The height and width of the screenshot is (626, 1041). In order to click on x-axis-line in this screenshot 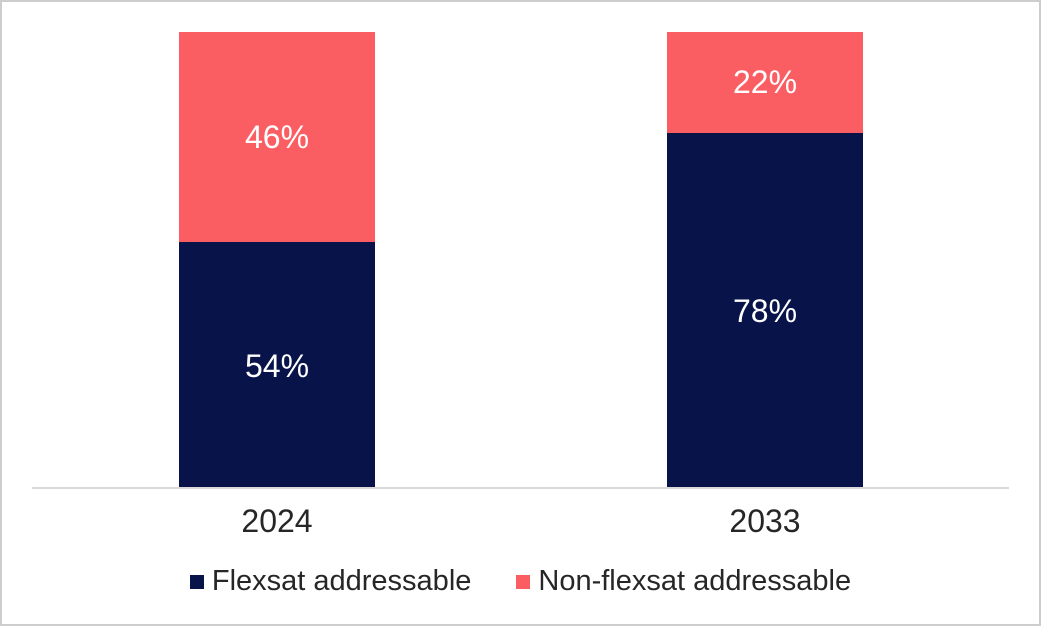, I will do `click(520, 488)`.